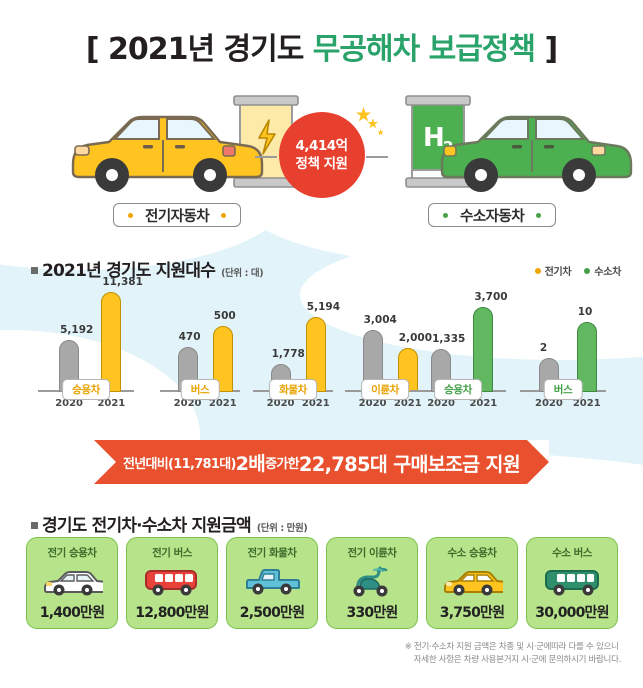 Image resolution: width=643 pixels, height=688 pixels. I want to click on sparkle-icon-small: ★, so click(381, 132).